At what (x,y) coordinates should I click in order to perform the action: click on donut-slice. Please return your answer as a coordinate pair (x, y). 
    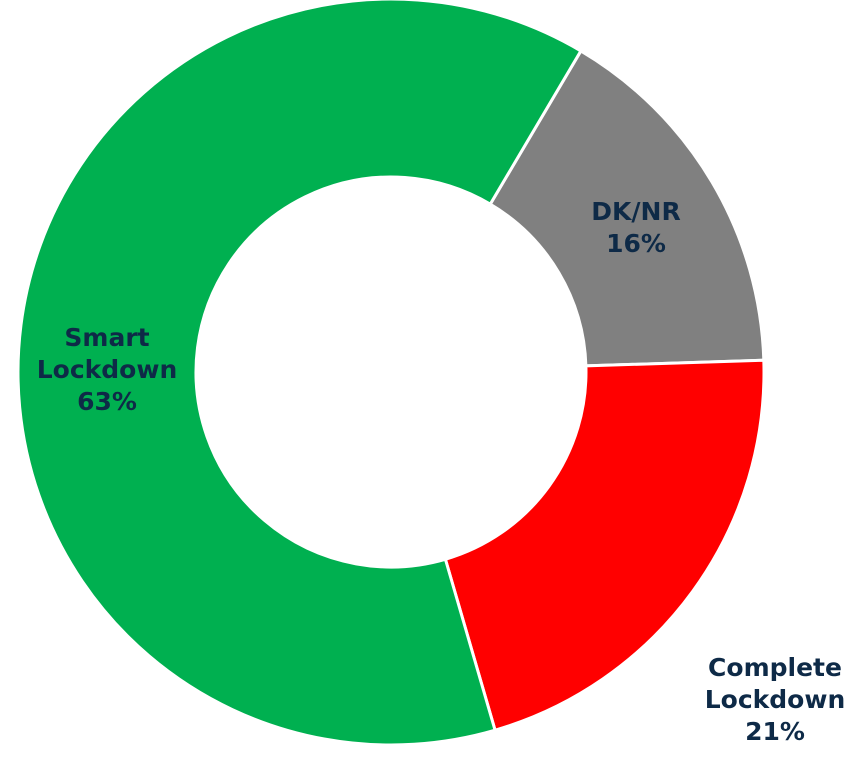
    Looking at the image, I should click on (627, 208).